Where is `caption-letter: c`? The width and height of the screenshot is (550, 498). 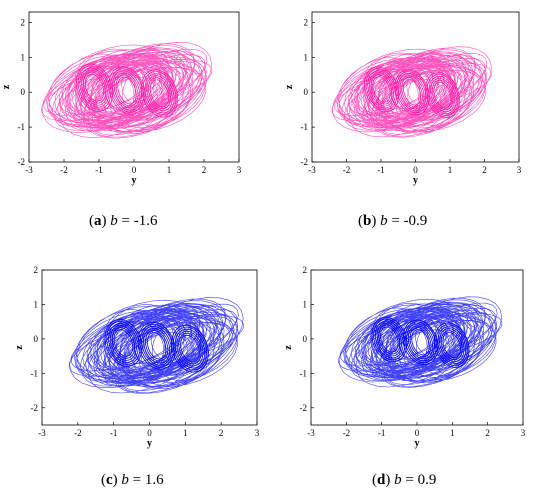 caption-letter: c is located at coordinates (109, 480).